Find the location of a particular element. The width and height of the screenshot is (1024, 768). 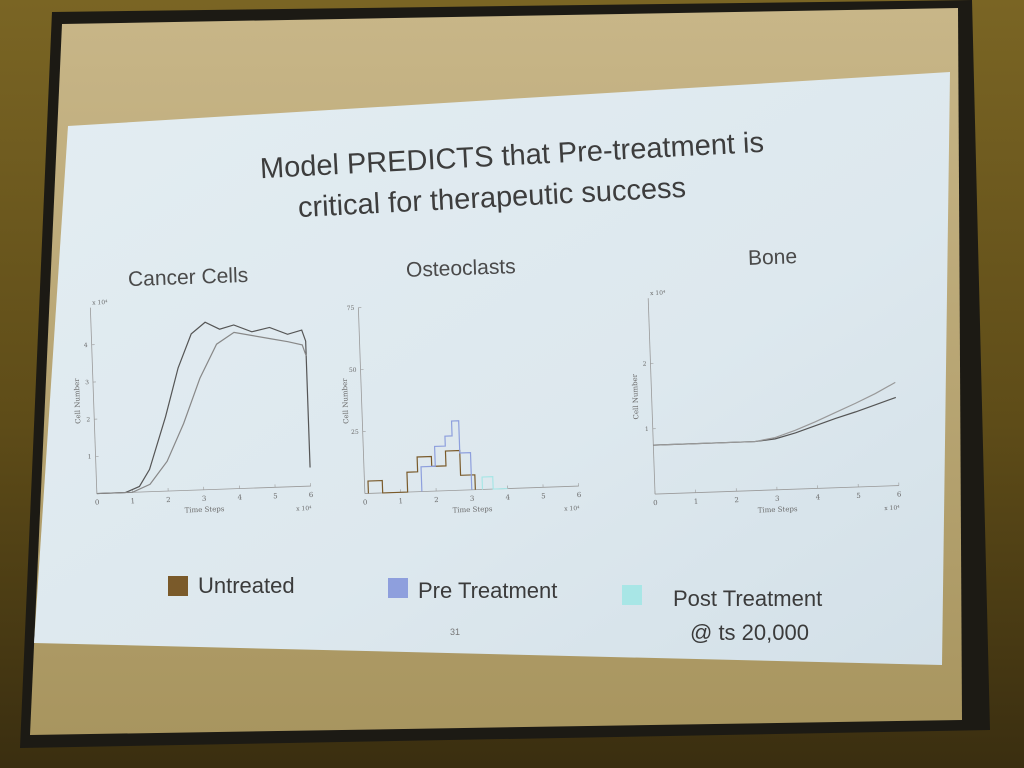

legend-swatch-post-treatment is located at coordinates (632, 595).